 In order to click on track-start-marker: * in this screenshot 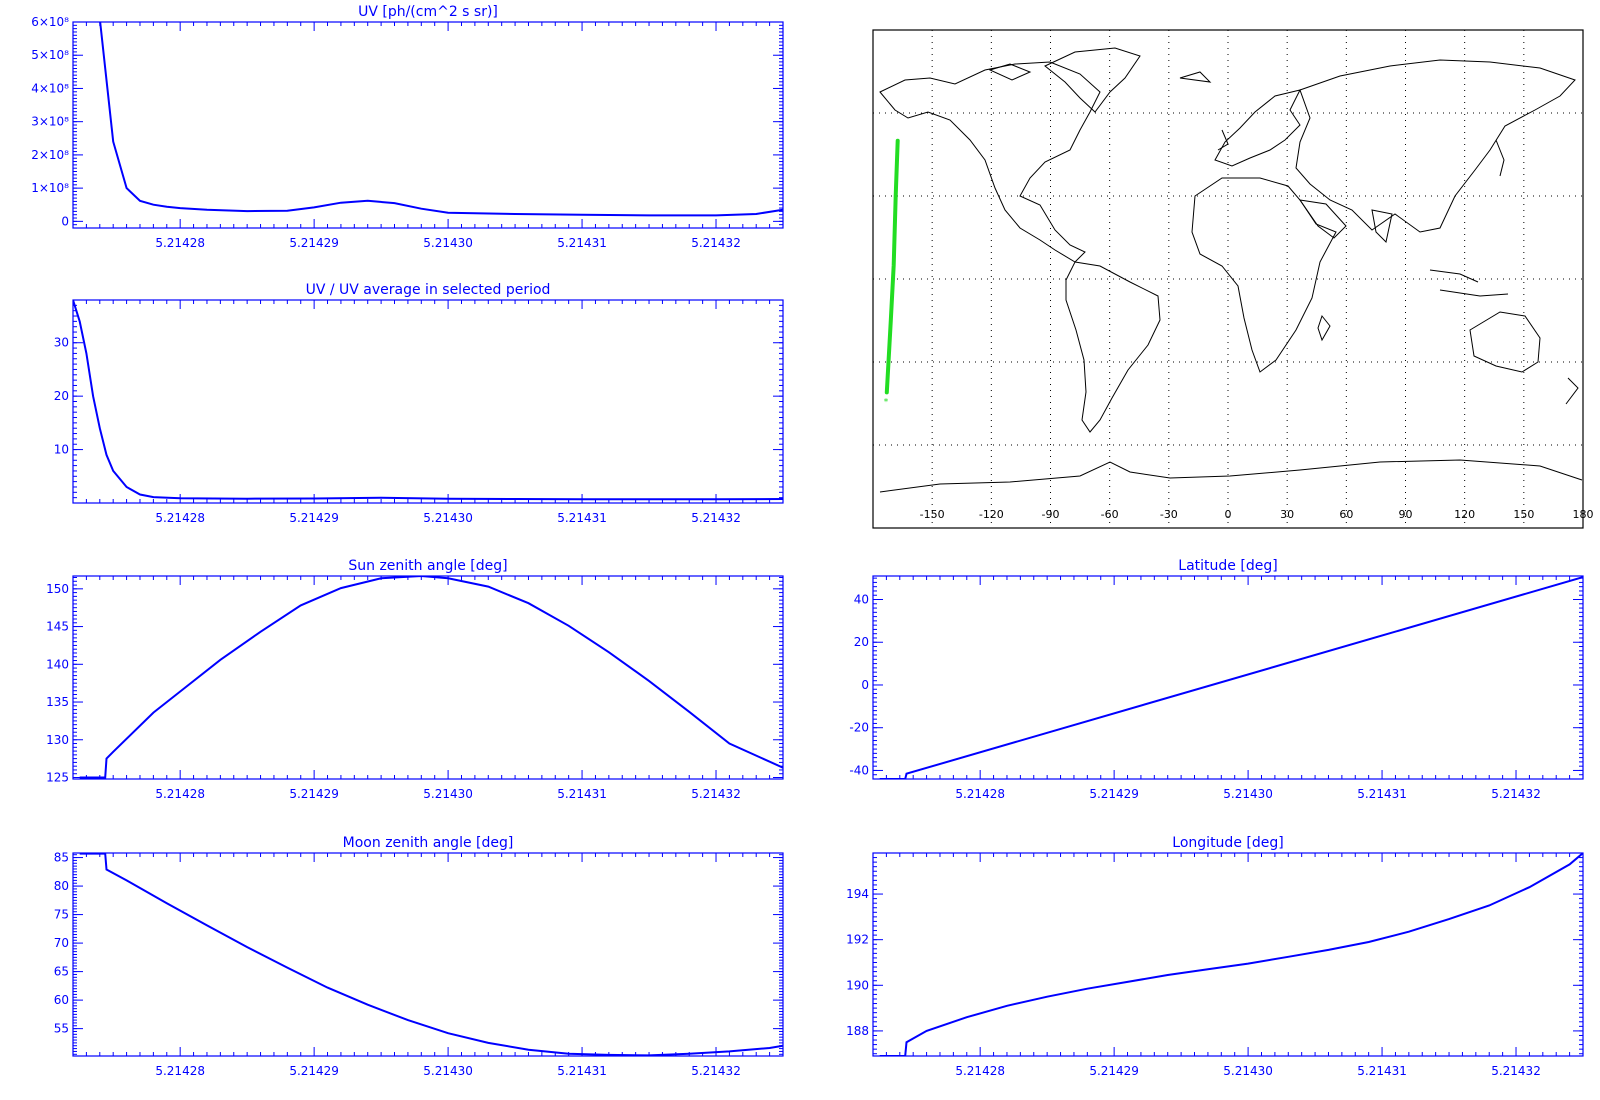, I will do `click(886, 402)`.